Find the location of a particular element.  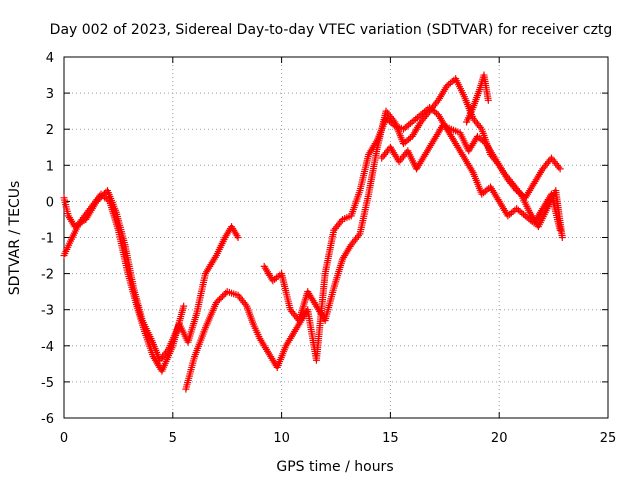

y-tick-label: -3 is located at coordinates (47, 311).